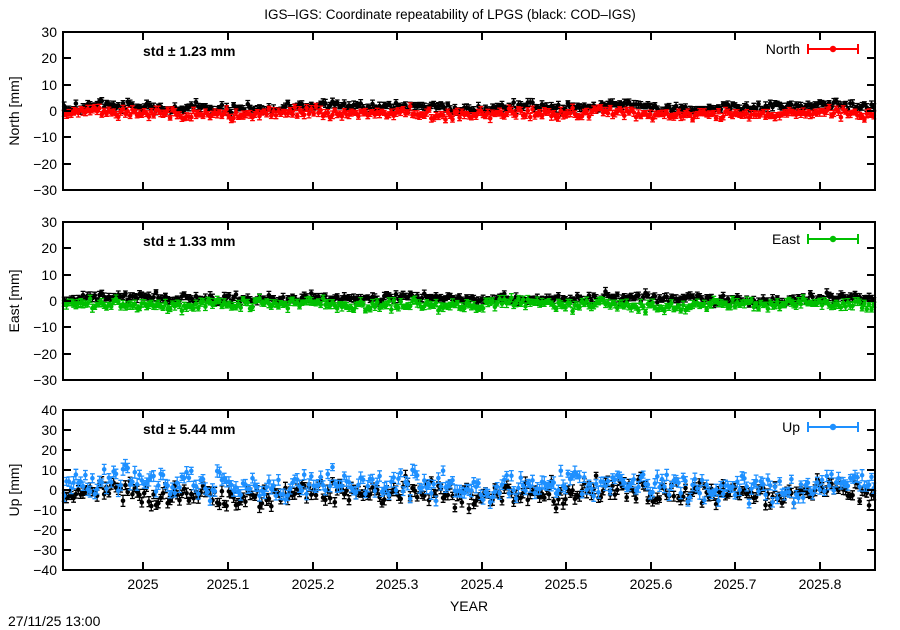 The width and height of the screenshot is (900, 630). What do you see at coordinates (469, 113) in the screenshot?
I see `series-north-IGS-IGS` at bounding box center [469, 113].